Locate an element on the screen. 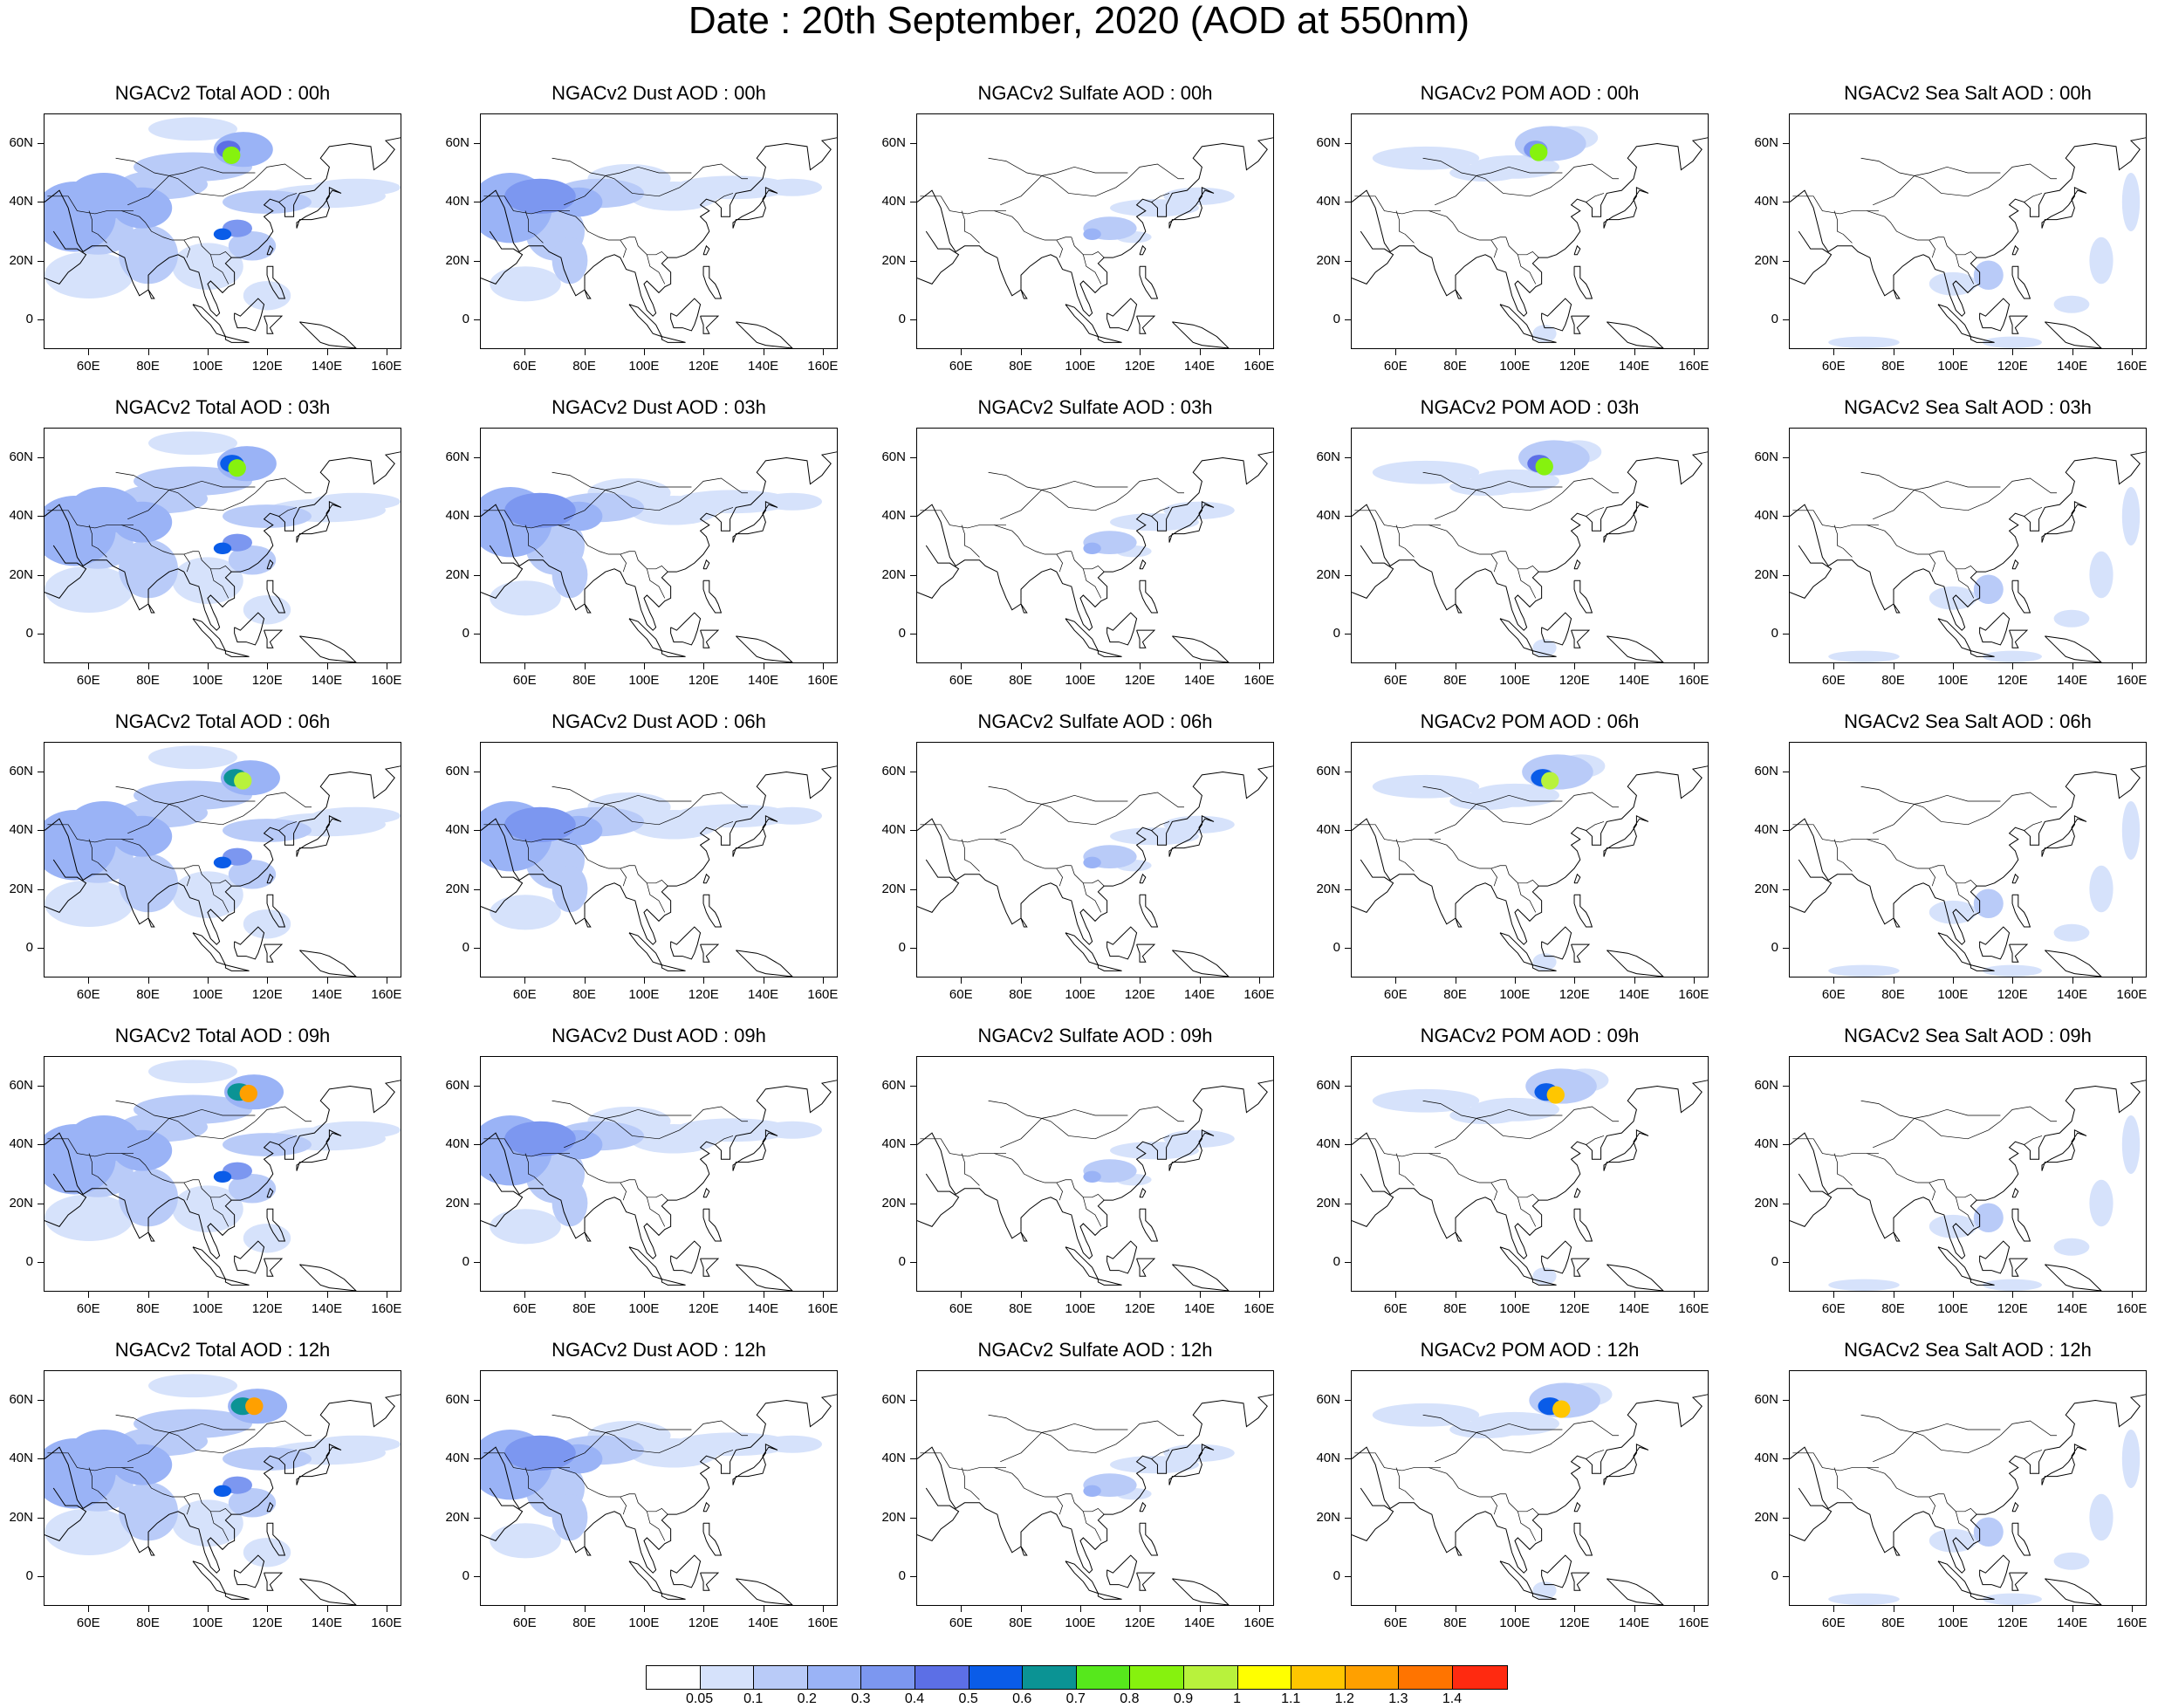 The height and width of the screenshot is (1708, 2158). colorbar-swatch is located at coordinates (1264, 1677).